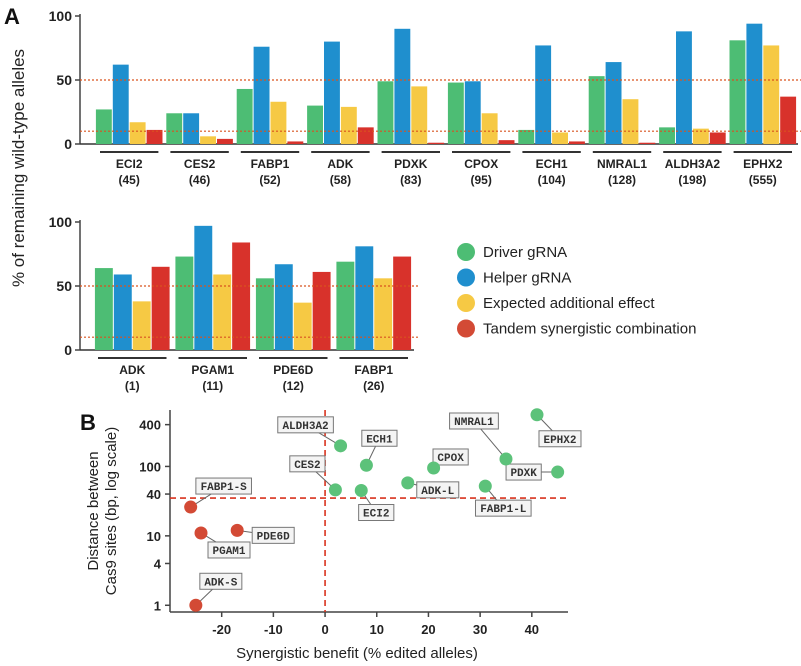 The height and width of the screenshot is (666, 801). I want to click on legend-label: Expected additional effect, so click(569, 303).